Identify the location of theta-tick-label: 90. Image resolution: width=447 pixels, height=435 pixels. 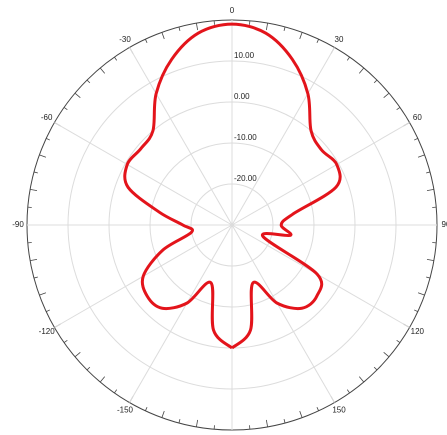
(444, 224).